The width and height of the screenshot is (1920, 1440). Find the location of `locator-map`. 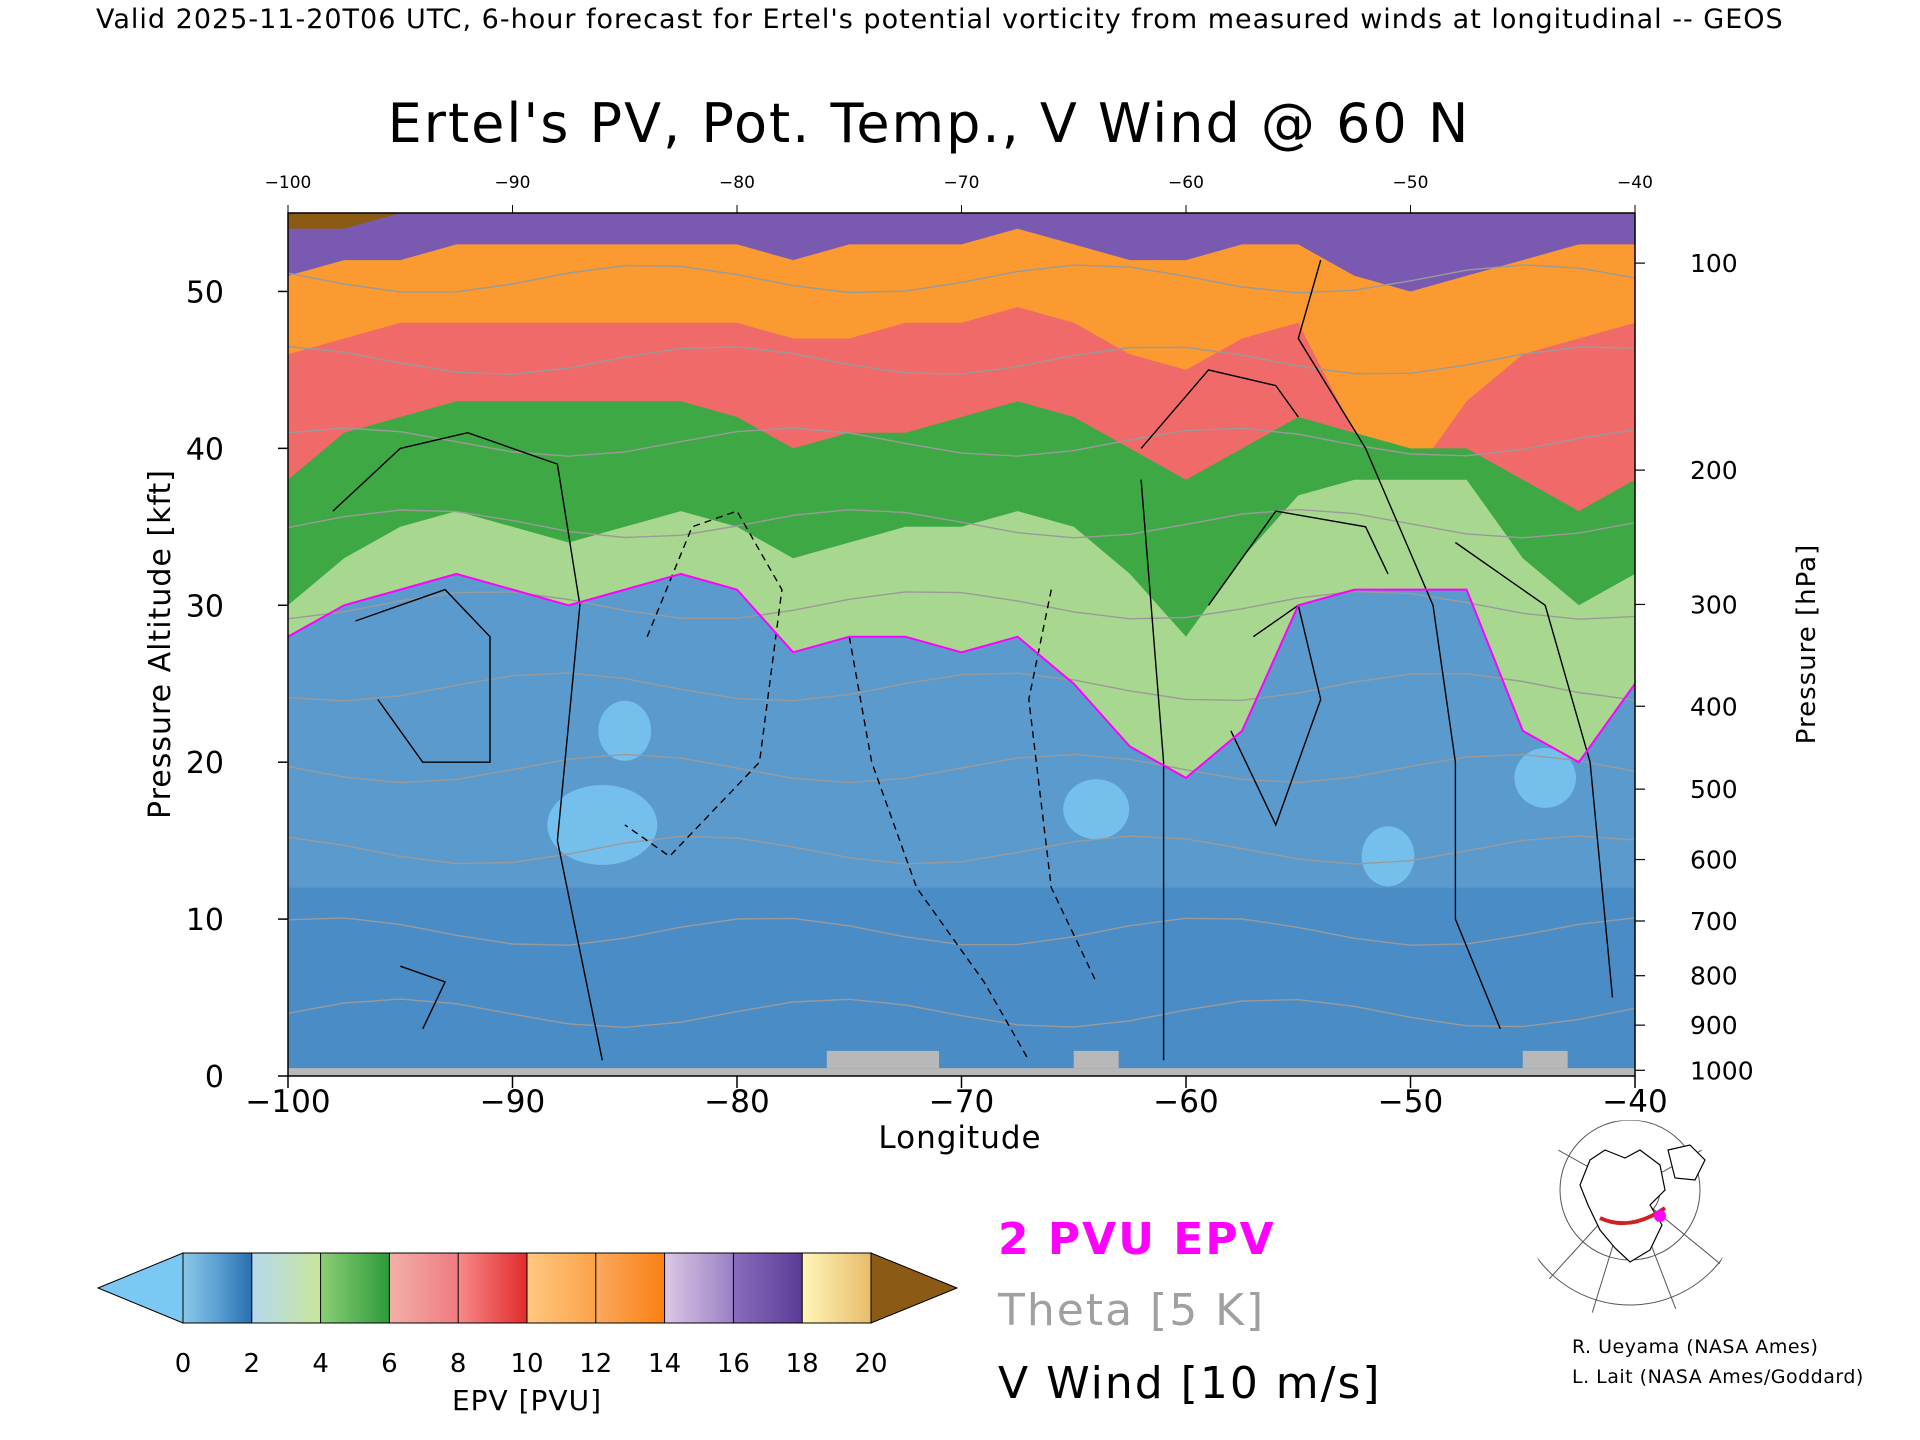

locator-map is located at coordinates (1630, 1220).